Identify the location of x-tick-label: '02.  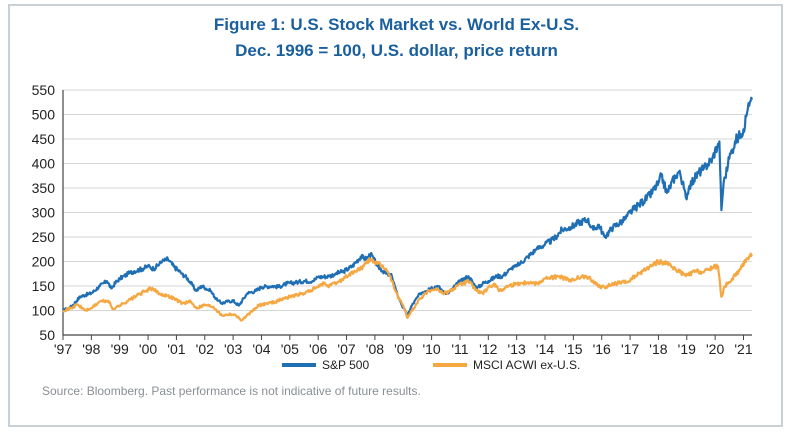
(205, 349).